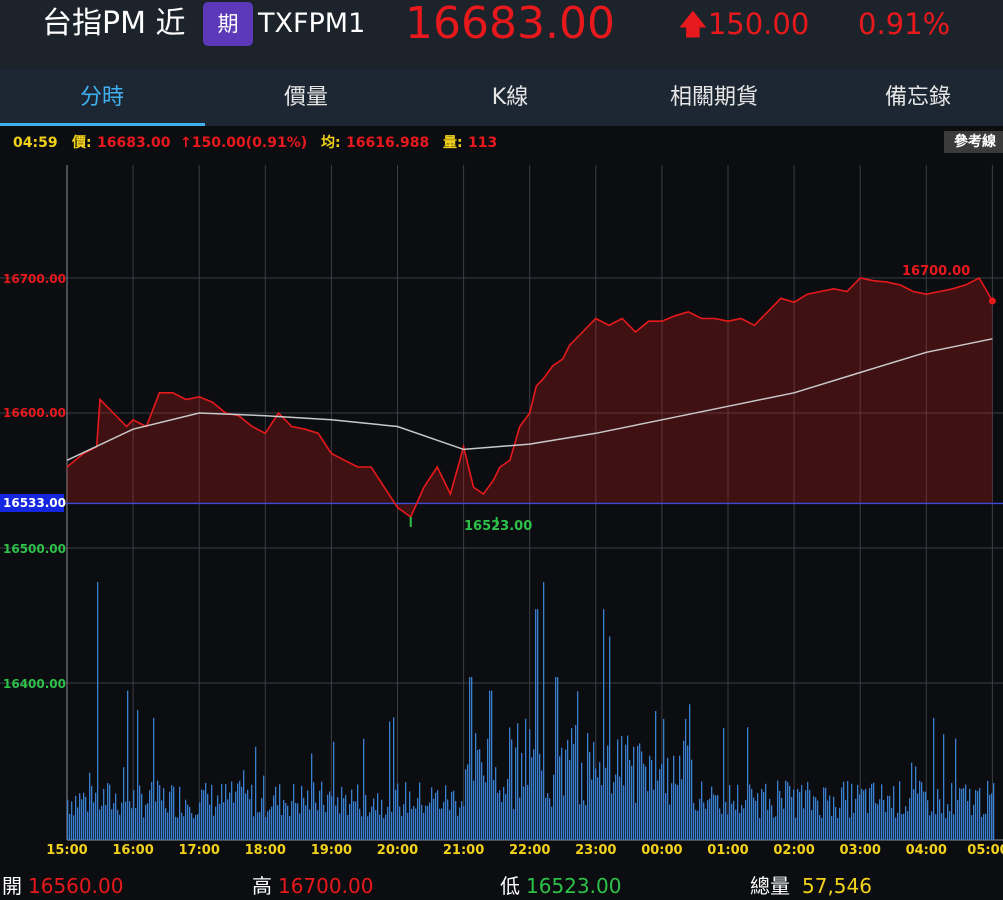  Describe the element at coordinates (510, 24) in the screenshot. I see `last-price: 16683.00` at that location.